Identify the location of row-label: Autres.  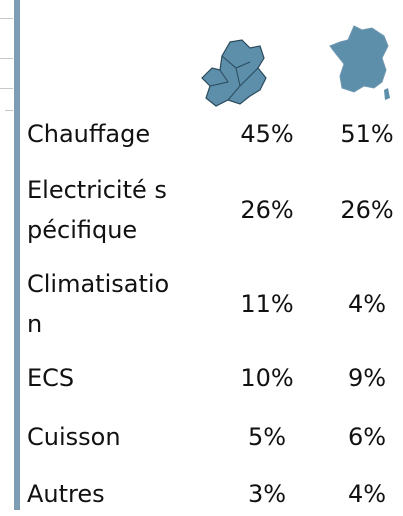
(66, 494).